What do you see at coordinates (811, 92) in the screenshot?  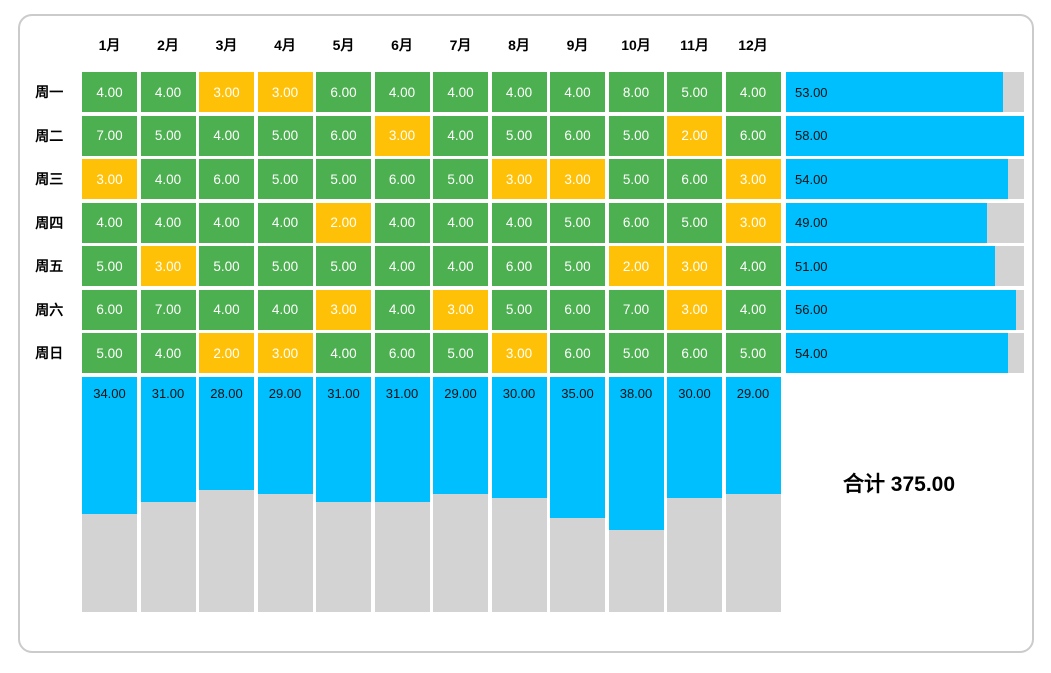 I see `row-total-value: 53.00` at bounding box center [811, 92].